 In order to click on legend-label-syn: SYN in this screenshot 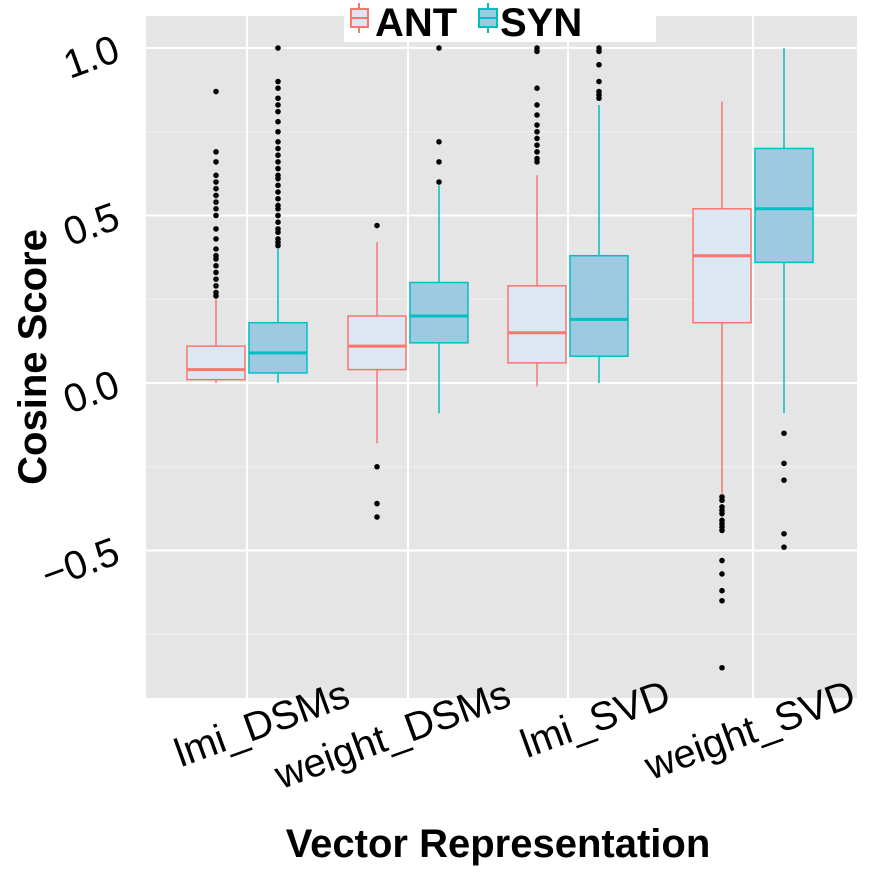, I will do `click(541, 23)`.